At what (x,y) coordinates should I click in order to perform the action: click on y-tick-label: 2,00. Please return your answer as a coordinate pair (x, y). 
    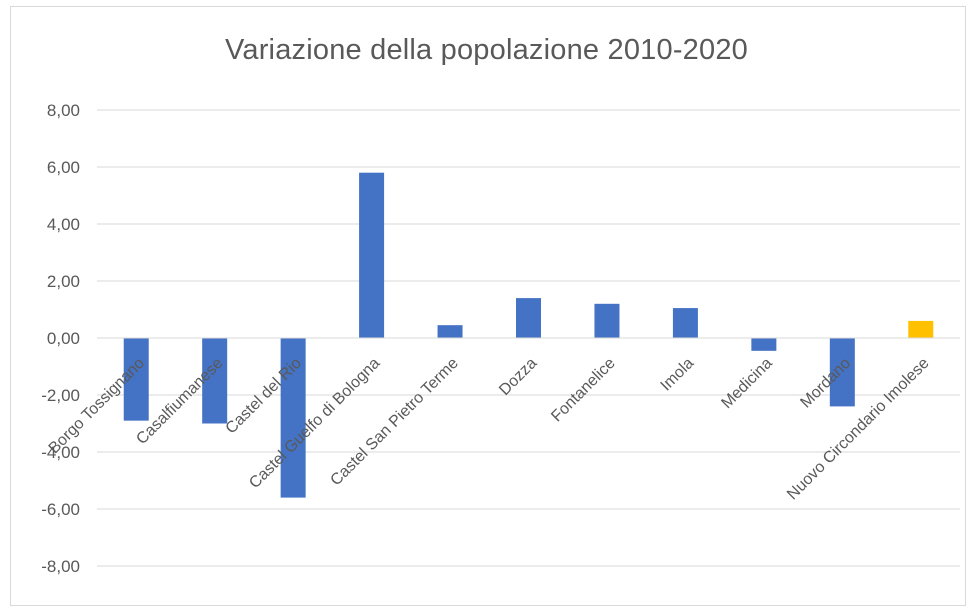
    Looking at the image, I should click on (63, 281).